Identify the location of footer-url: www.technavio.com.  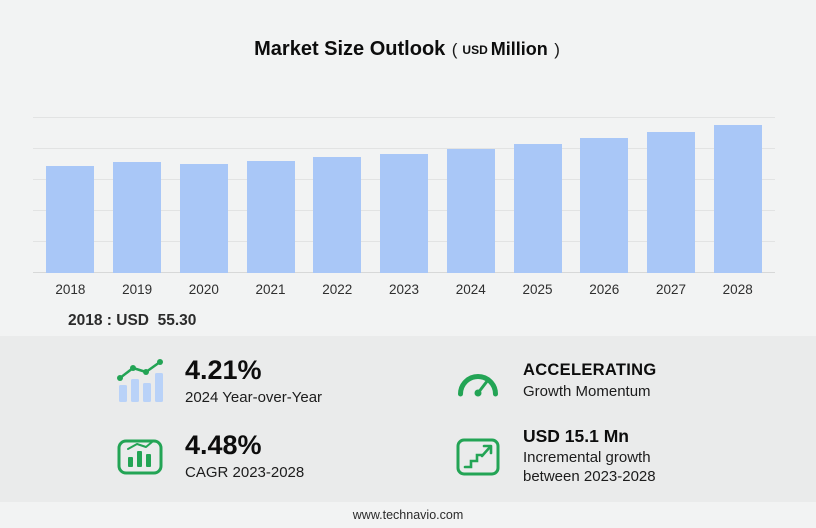
(408, 515).